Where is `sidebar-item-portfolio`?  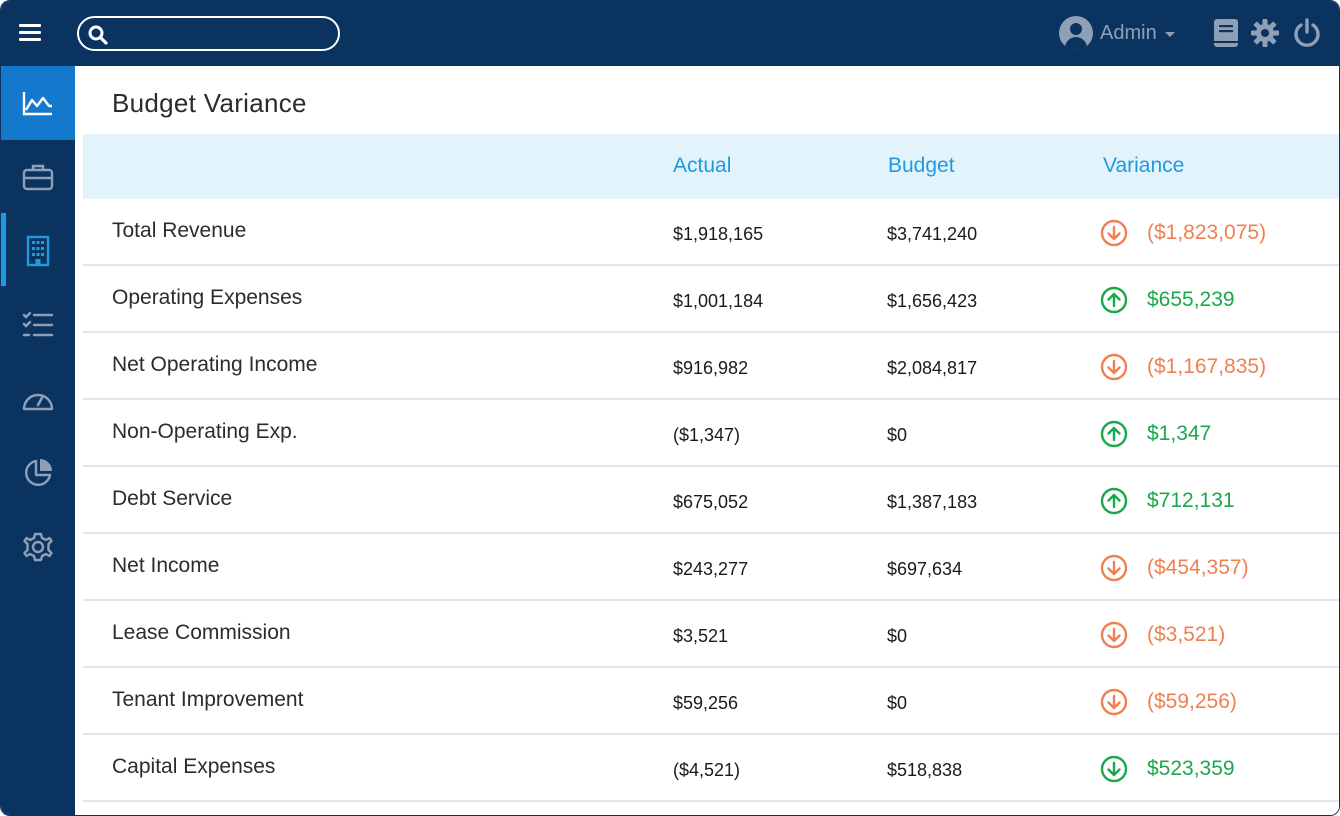 sidebar-item-portfolio is located at coordinates (38, 177).